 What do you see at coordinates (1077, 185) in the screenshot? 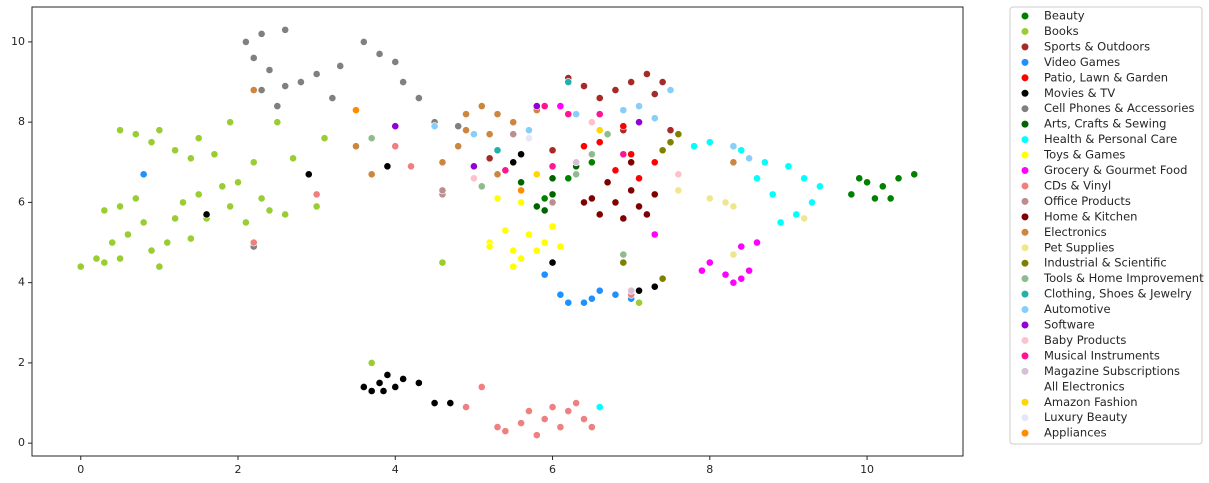
I see `legend-label: CDs & Vinyl` at bounding box center [1077, 185].